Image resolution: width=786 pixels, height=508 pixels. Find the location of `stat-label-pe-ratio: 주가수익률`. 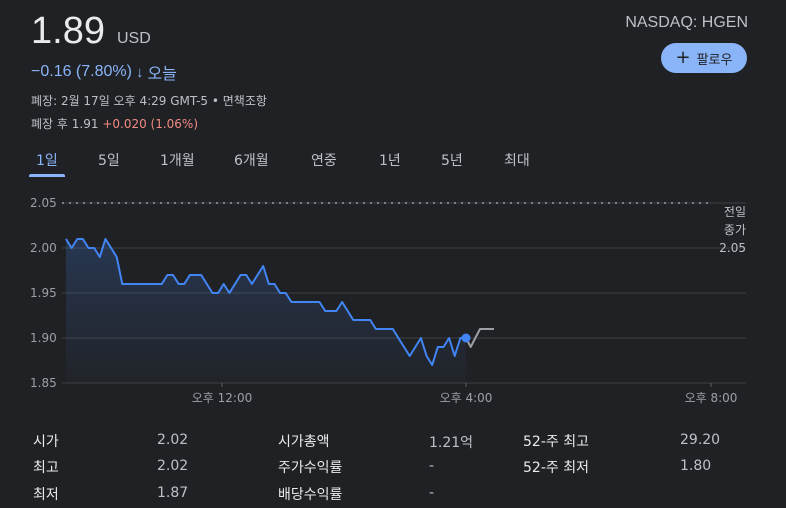

stat-label-pe-ratio: 주가수익률 is located at coordinates (310, 468).